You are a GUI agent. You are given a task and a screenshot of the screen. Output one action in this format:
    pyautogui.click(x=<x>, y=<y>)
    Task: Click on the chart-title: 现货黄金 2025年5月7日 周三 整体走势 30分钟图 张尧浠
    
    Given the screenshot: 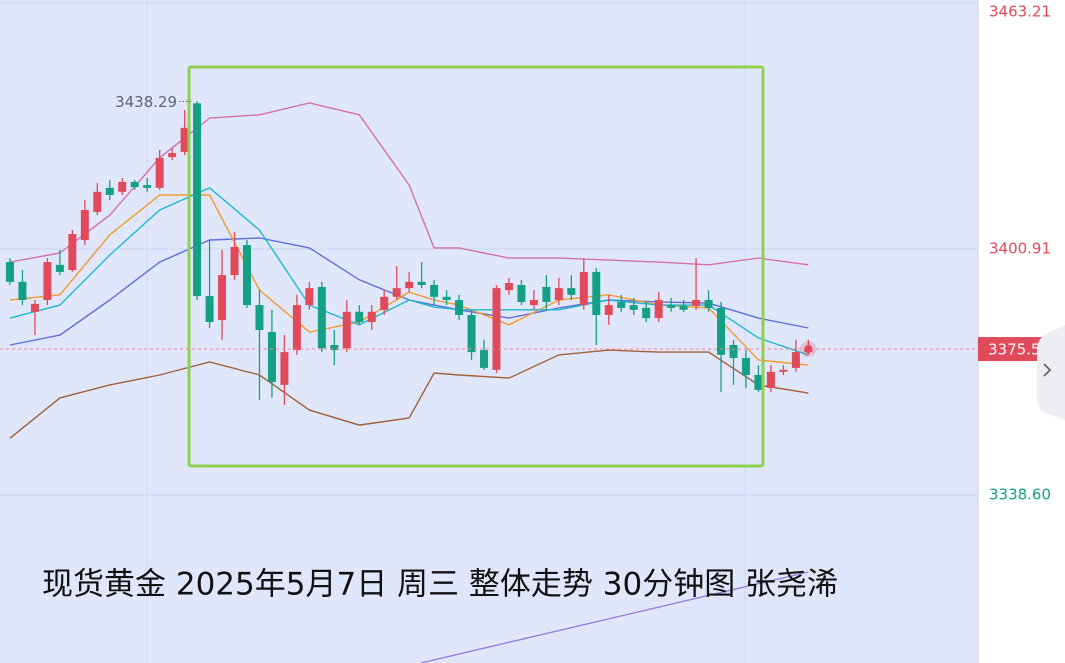 What is the action you would take?
    pyautogui.click(x=440, y=585)
    